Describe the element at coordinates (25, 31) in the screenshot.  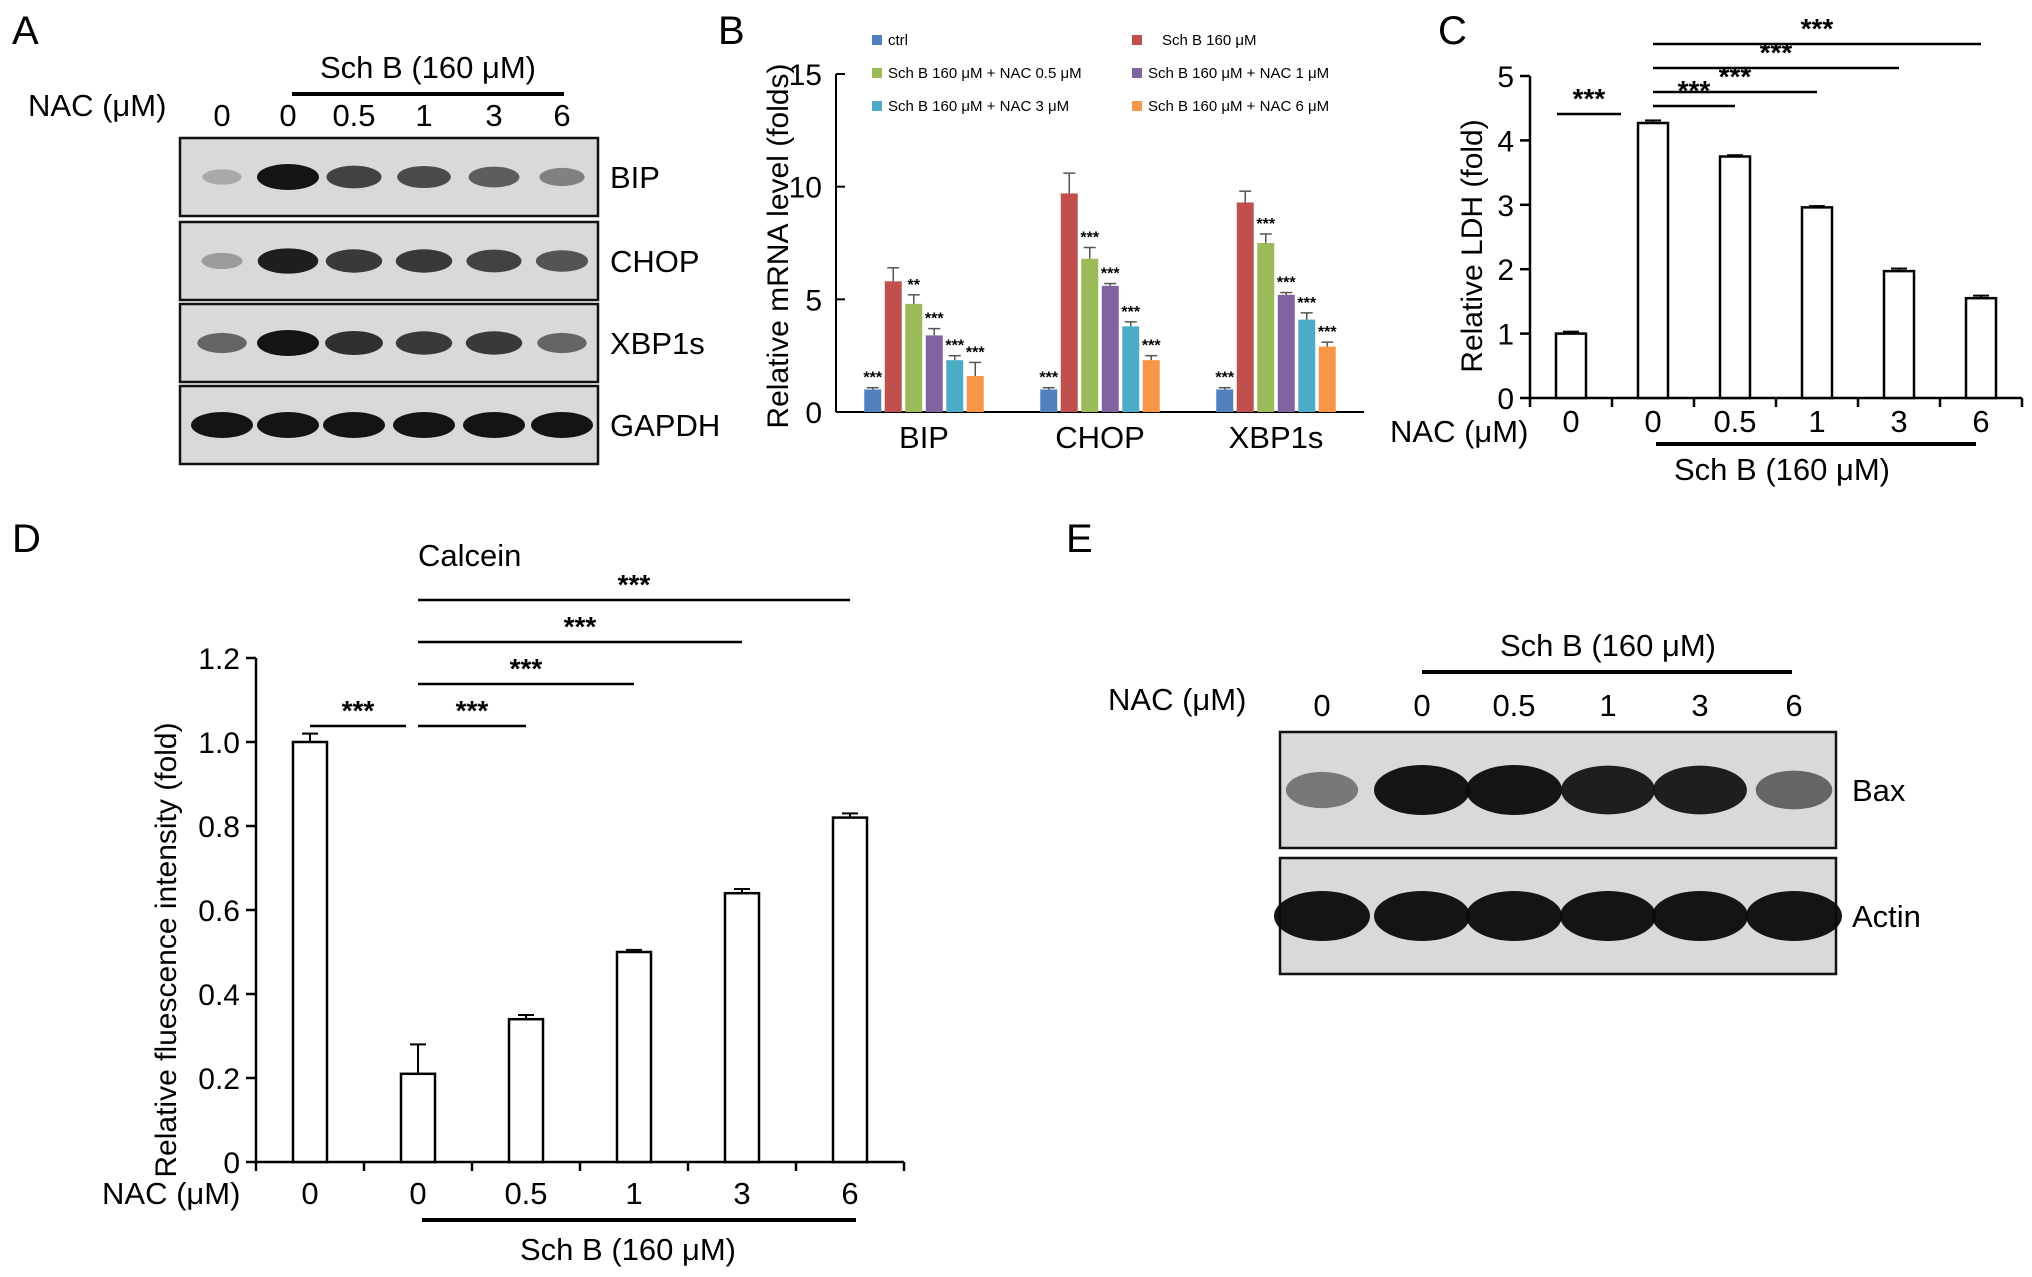
I see `panel-letter-a: A` at that location.